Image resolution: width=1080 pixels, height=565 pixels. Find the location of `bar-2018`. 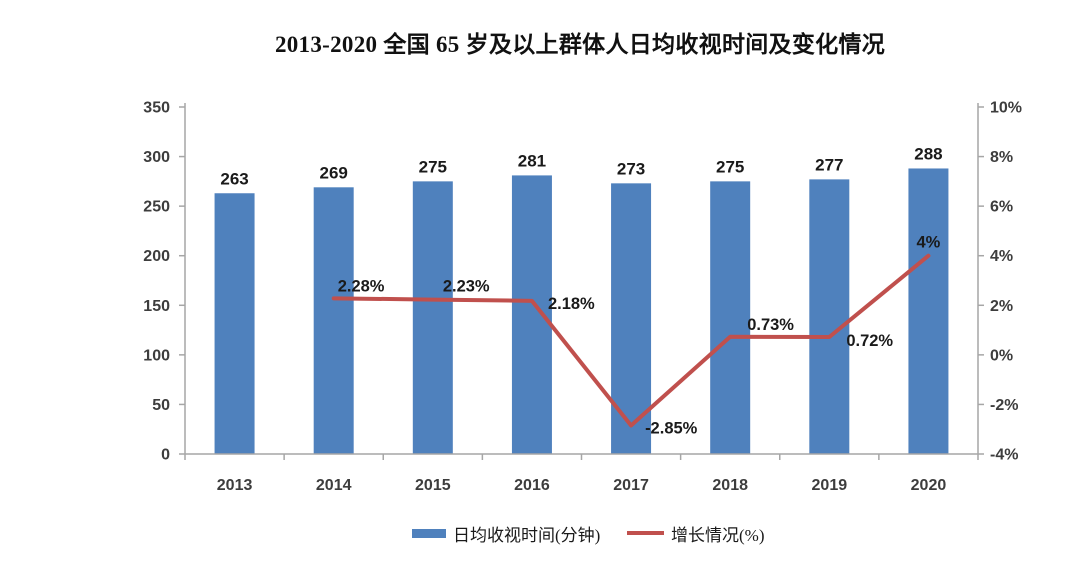

bar-2018 is located at coordinates (730, 317).